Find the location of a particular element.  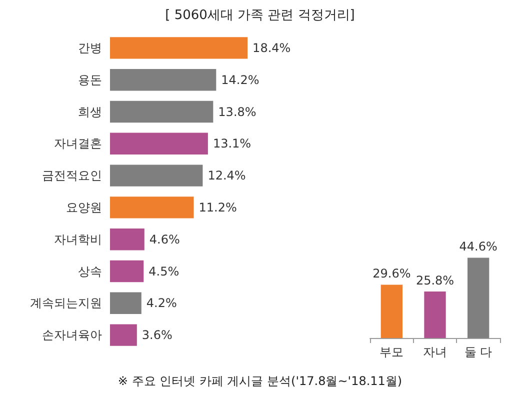

y-tick-label: 요양원 is located at coordinates (84, 207).